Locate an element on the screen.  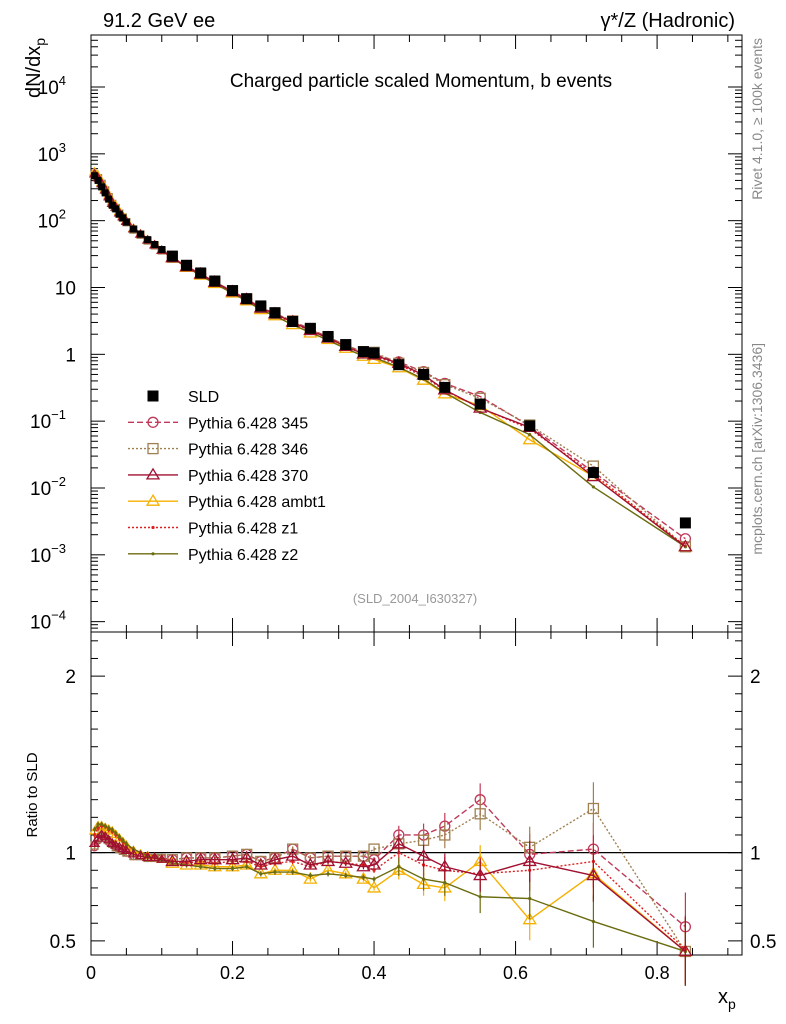
energy-label: 91.2 GeV ee is located at coordinates (159, 21).